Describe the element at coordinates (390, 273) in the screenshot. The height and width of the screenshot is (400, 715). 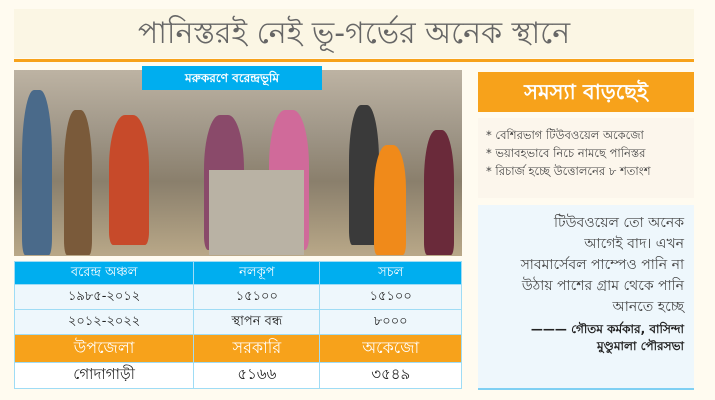
I see `header-cell: সচল` at that location.